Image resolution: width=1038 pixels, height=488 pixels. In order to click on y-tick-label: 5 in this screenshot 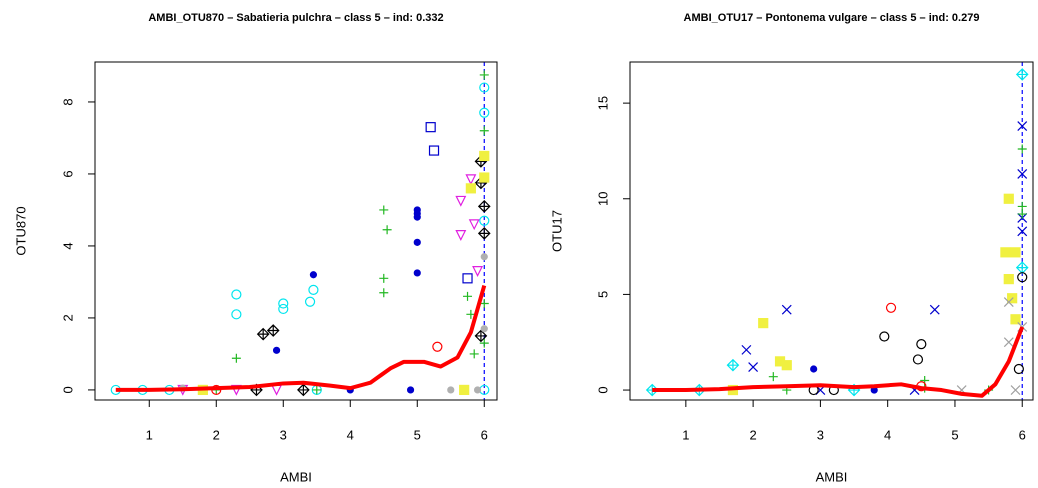, I will do `click(602, 294)`.